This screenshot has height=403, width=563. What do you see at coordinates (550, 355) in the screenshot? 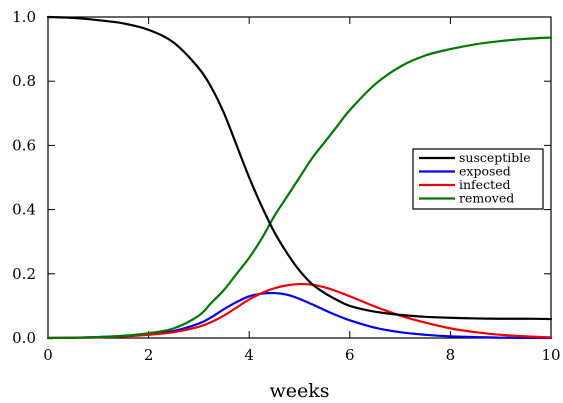
I see `x-tick-label: 10` at bounding box center [550, 355].